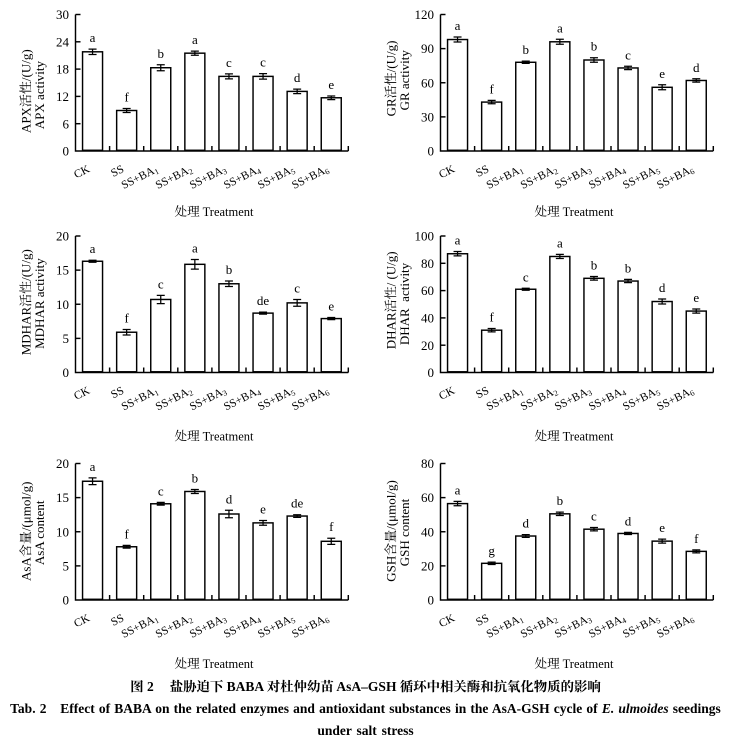  What do you see at coordinates (425, 14) in the screenshot?
I see `svg-text: 120` at bounding box center [425, 14].